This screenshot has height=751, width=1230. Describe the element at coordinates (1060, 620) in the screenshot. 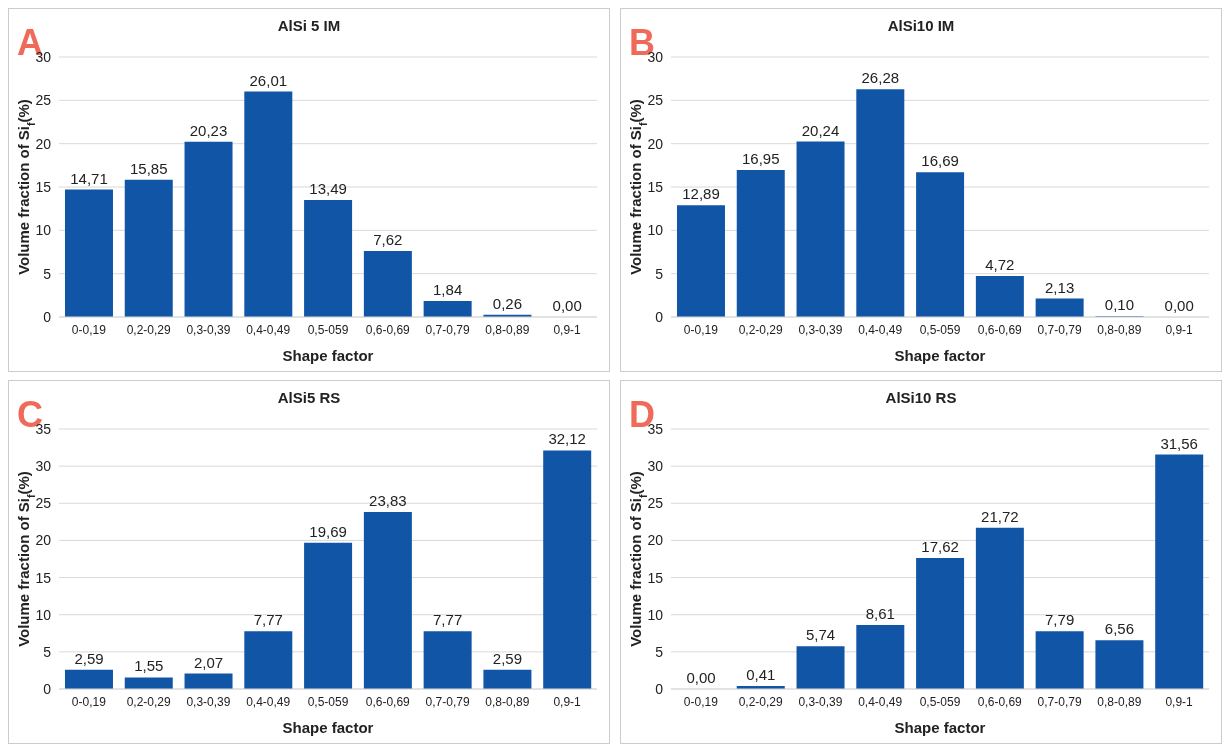

I see `data-label: 7,79` at that location.